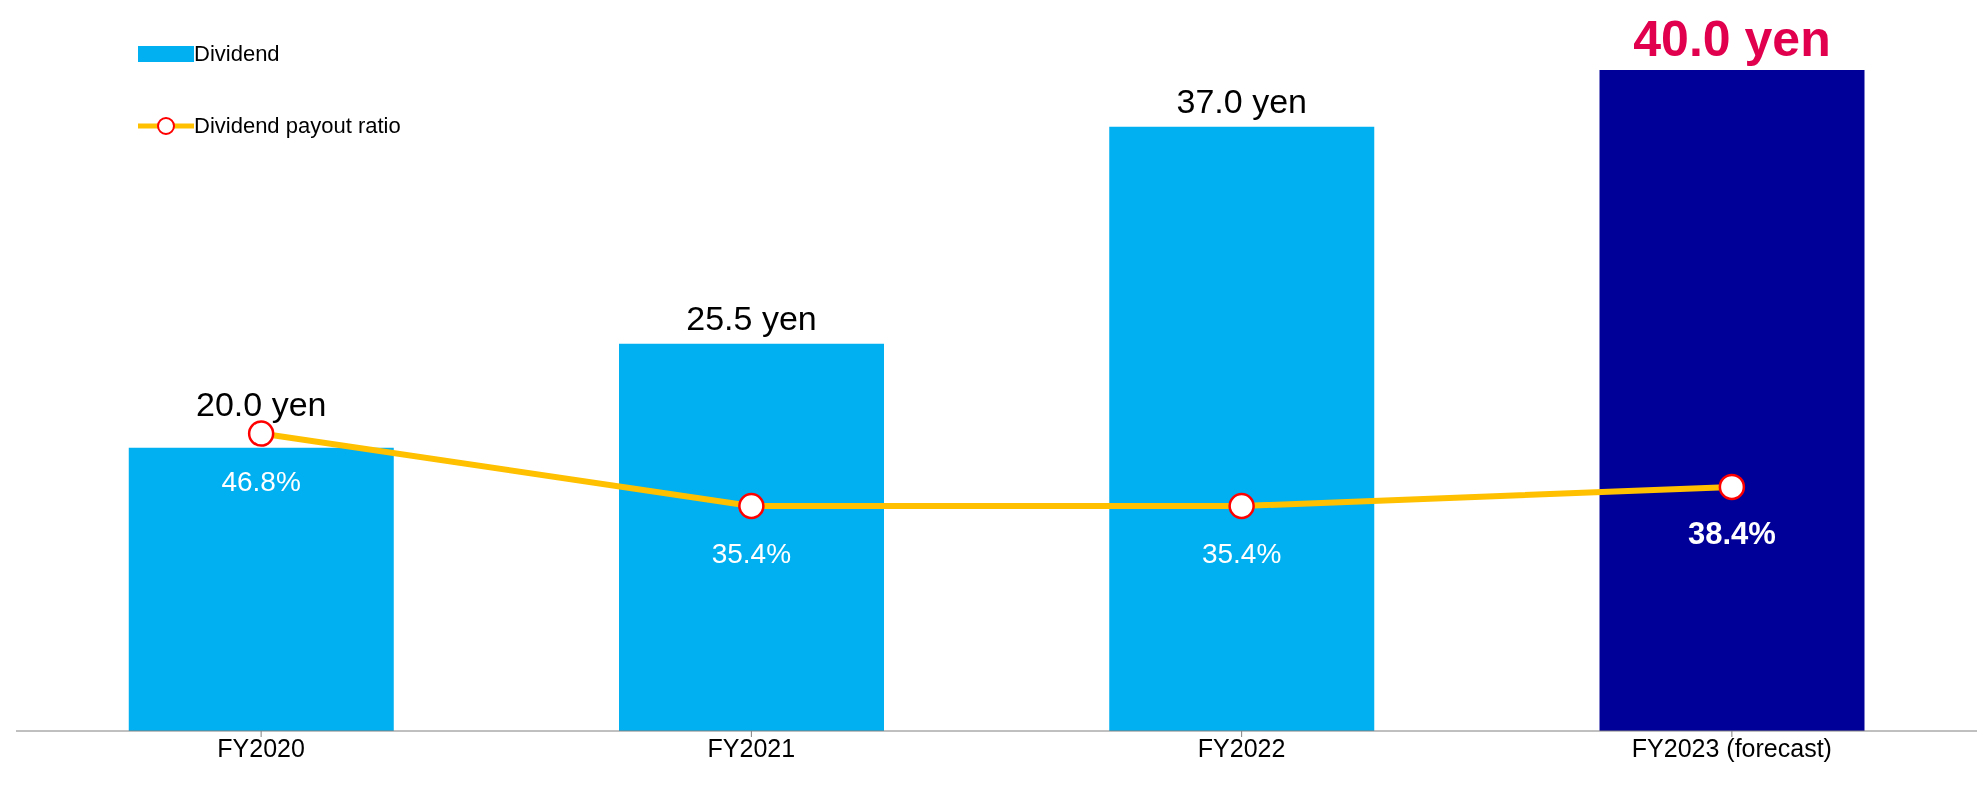  I want to click on x-tick-label: FY2023 (forecast), so click(1731, 747).